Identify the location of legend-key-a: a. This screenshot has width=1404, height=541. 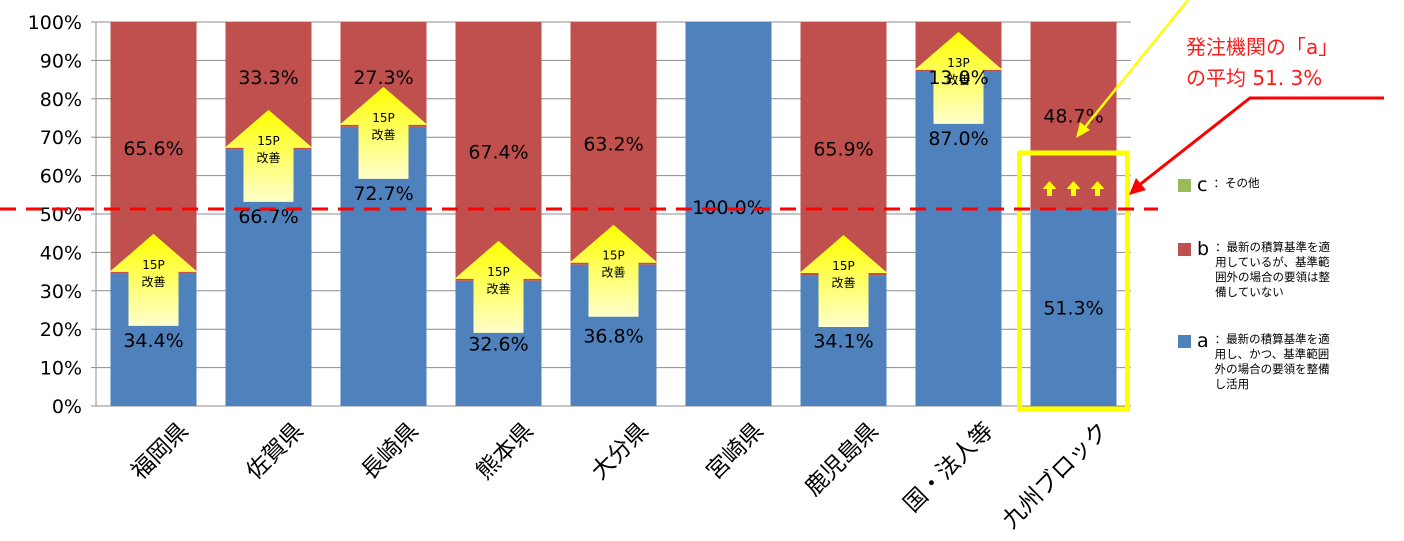
(1203, 341).